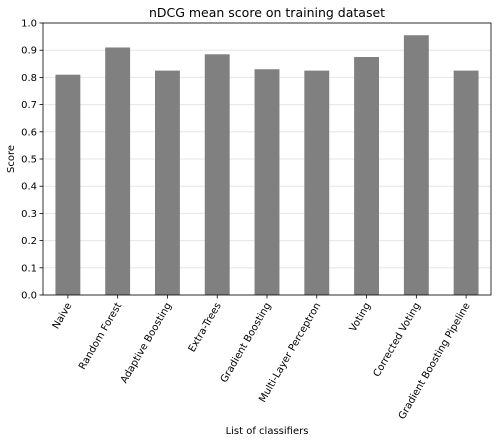 This screenshot has height=443, width=503. I want to click on y-tick-label: 0.2, so click(29, 241).